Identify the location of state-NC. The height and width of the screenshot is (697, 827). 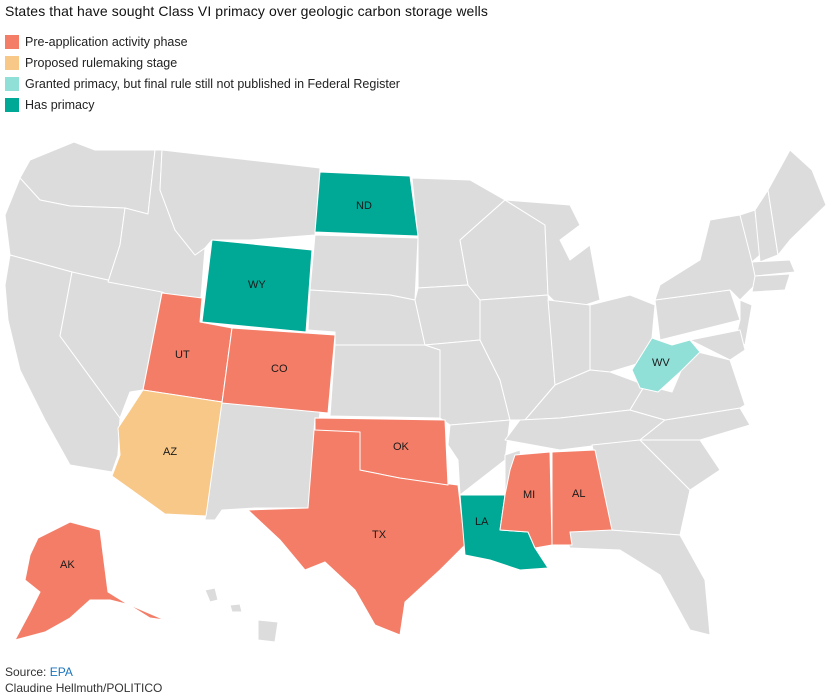
(695, 424).